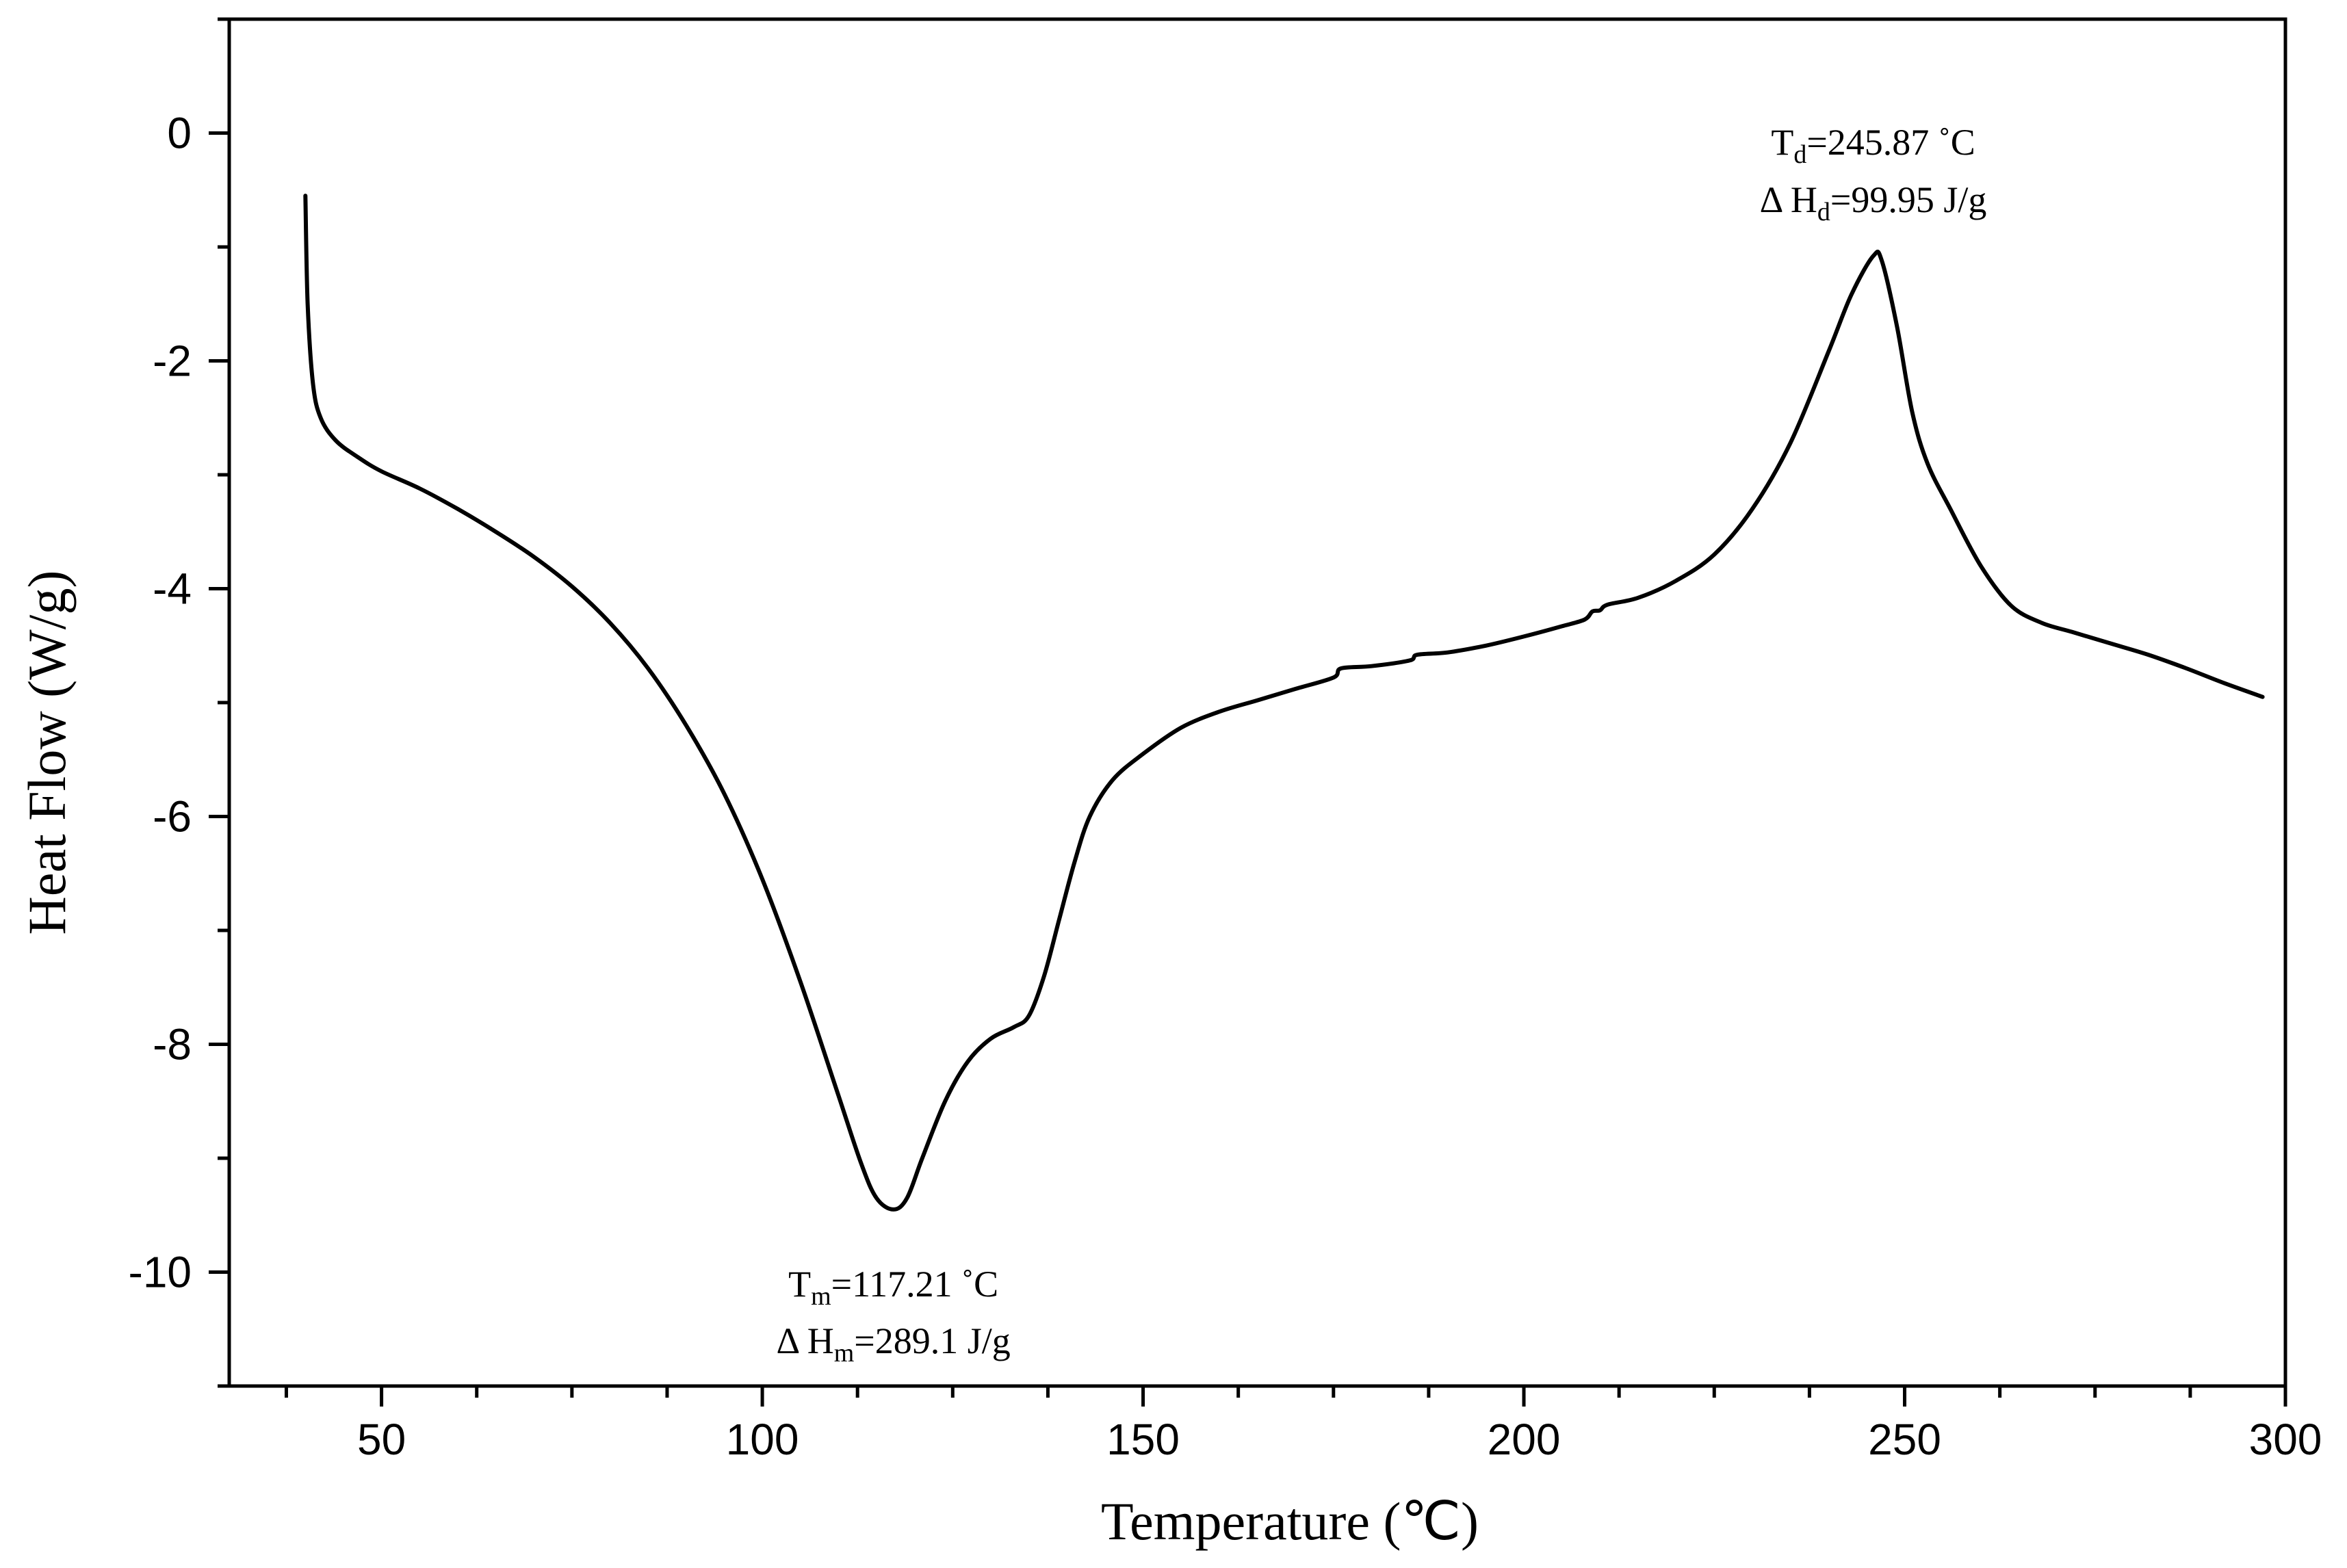  What do you see at coordinates (1904, 1440) in the screenshot?
I see `x-tick-label: 250` at bounding box center [1904, 1440].